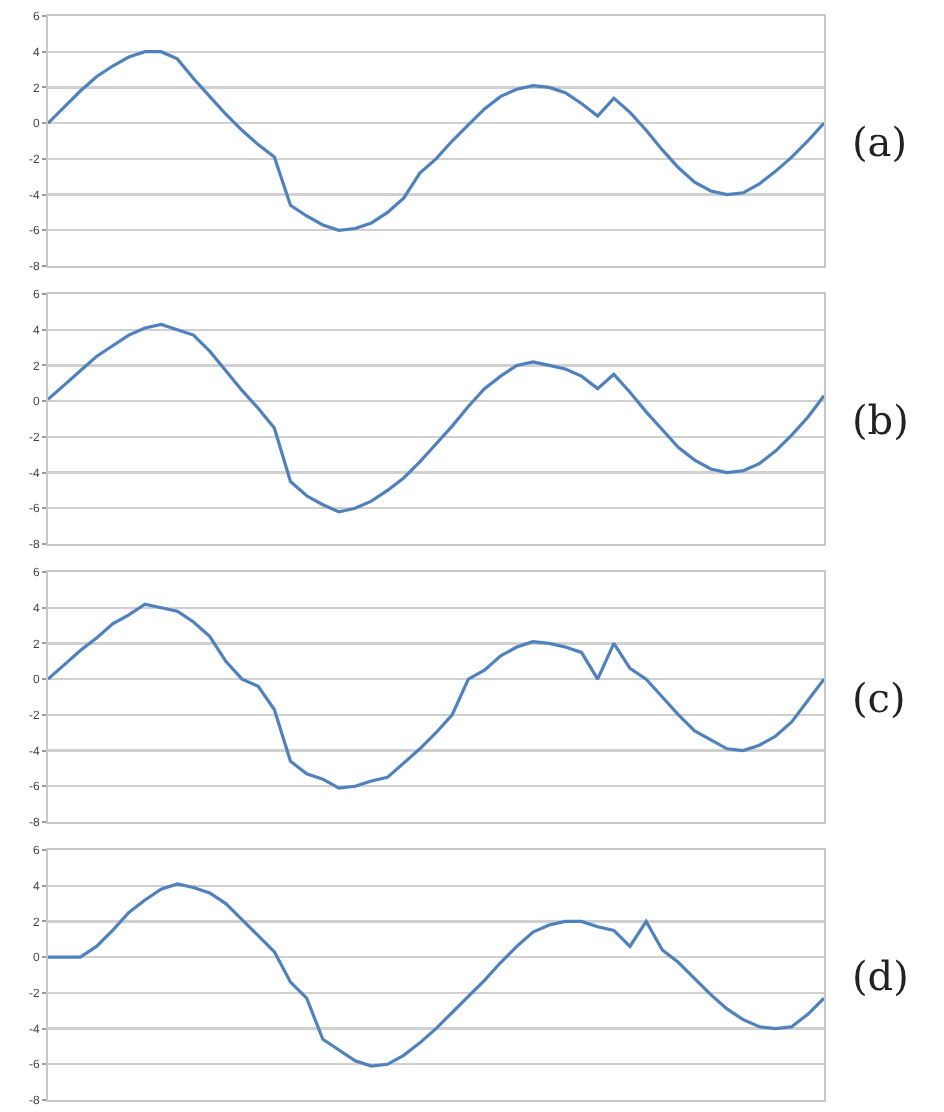 The width and height of the screenshot is (944, 1112). Describe the element at coordinates (879, 698) in the screenshot. I see `text: (c)` at that location.